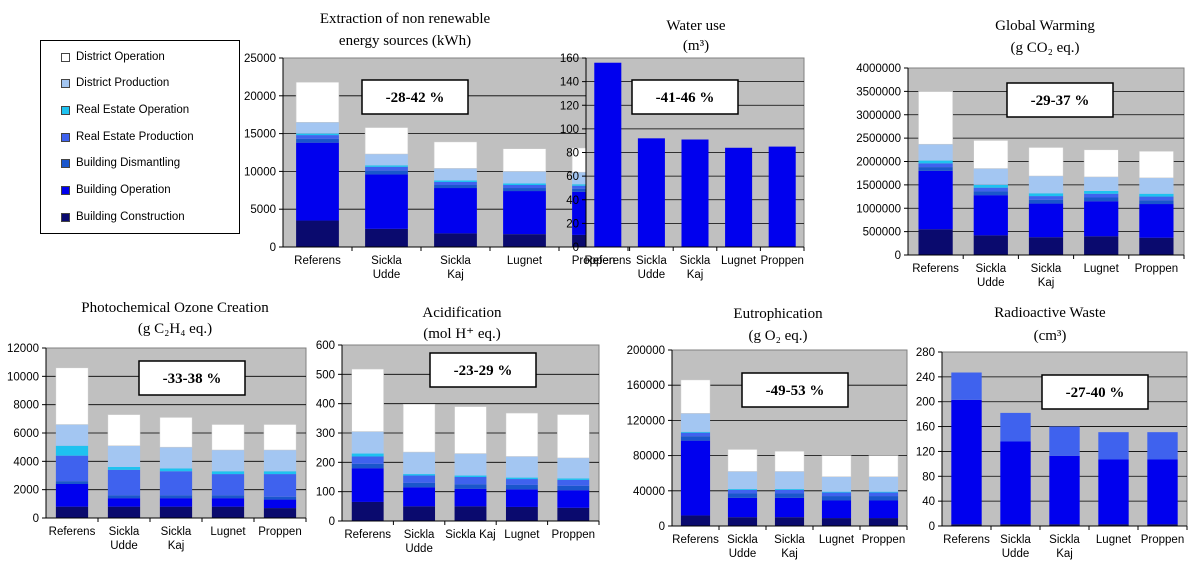  I want to click on y-tick-label: 40000, so click(649, 492).